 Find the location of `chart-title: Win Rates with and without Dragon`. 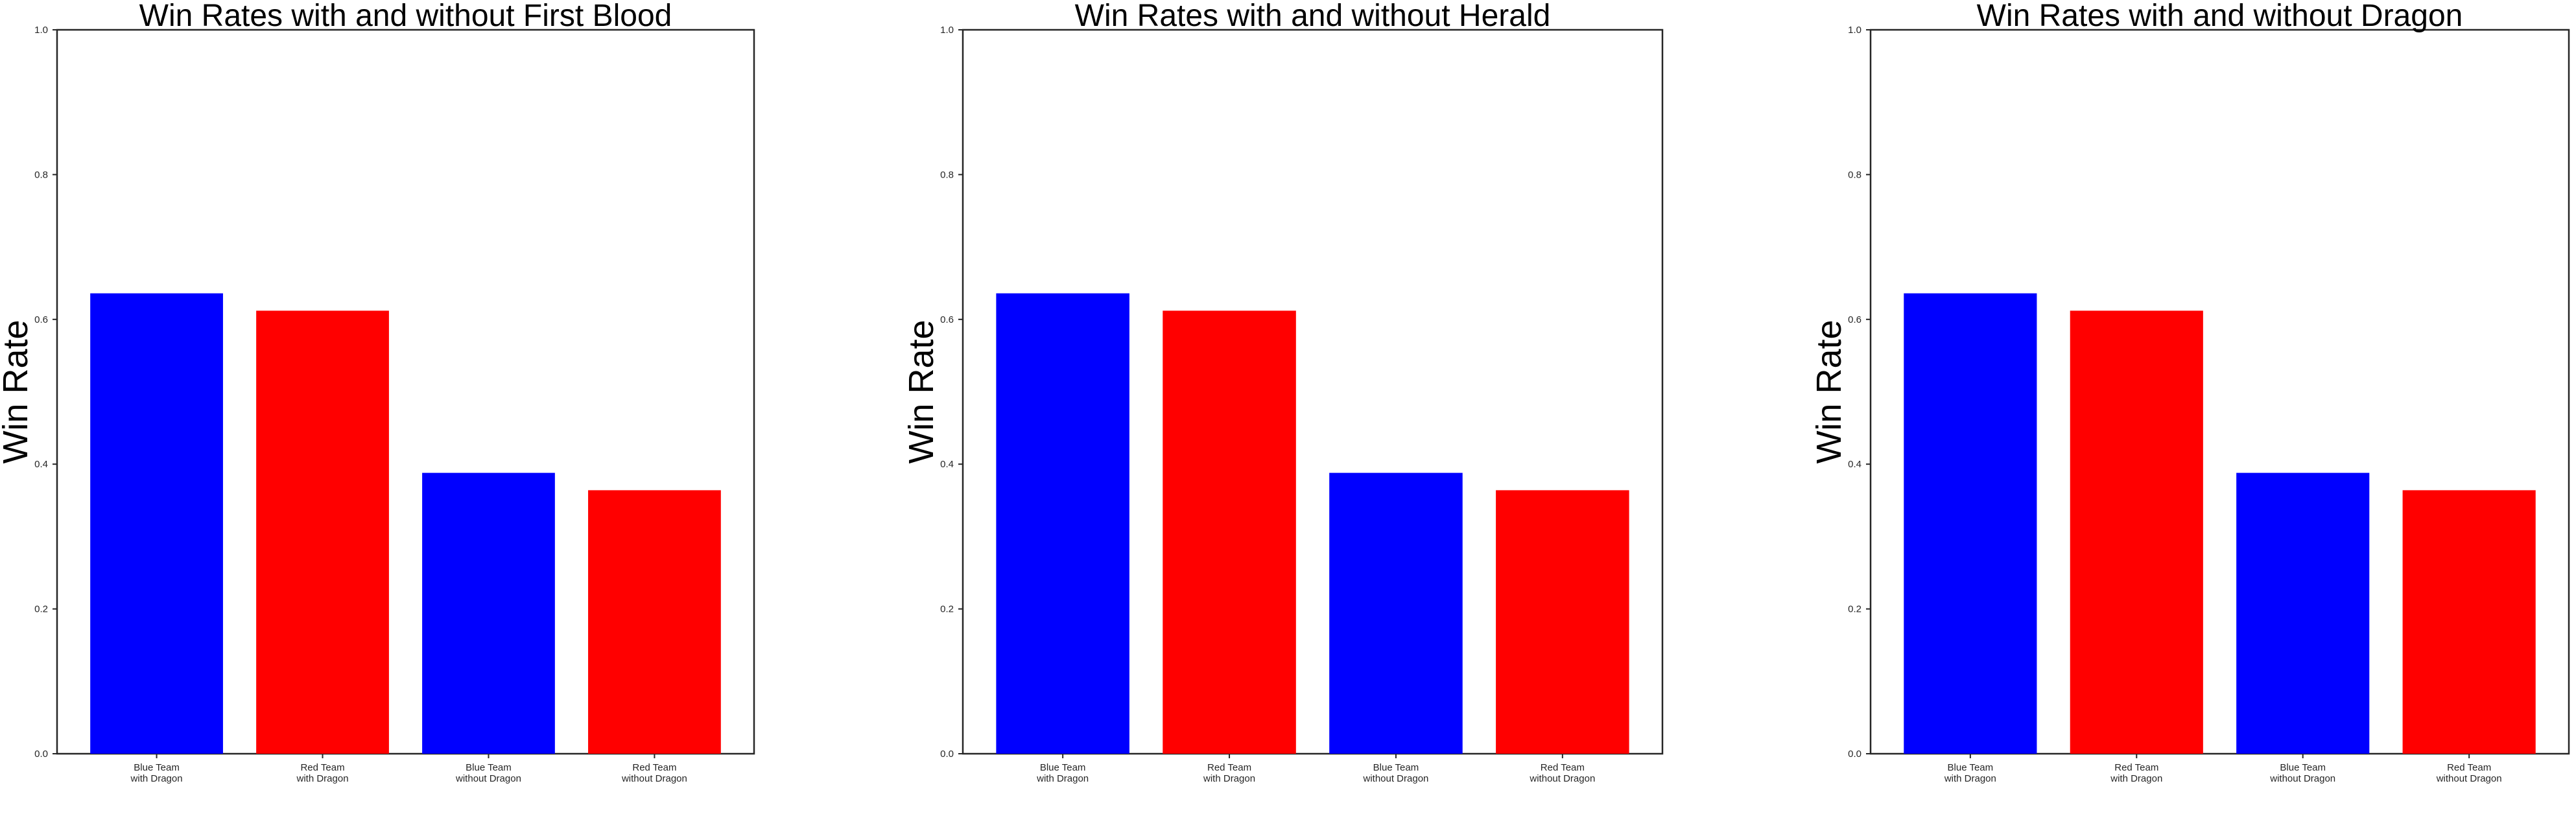

chart-title: Win Rates with and without Dragon is located at coordinates (2220, 16).